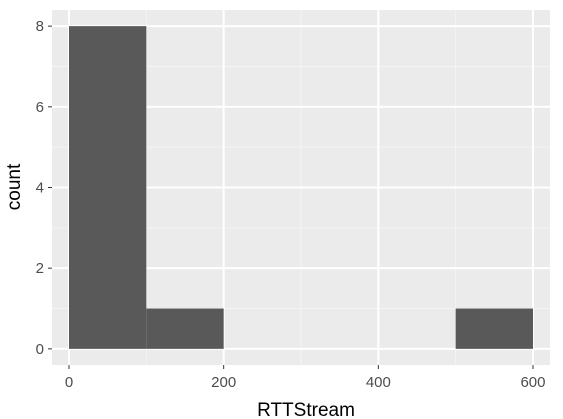  I want to click on x-tick-label: 0, so click(69, 382).